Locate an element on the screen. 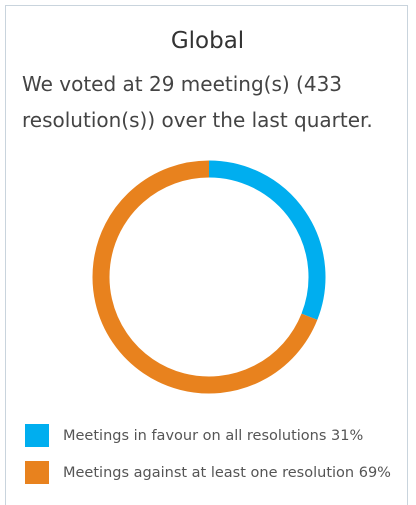  legend-category: Meetings against at least one resolution is located at coordinates (209, 472).